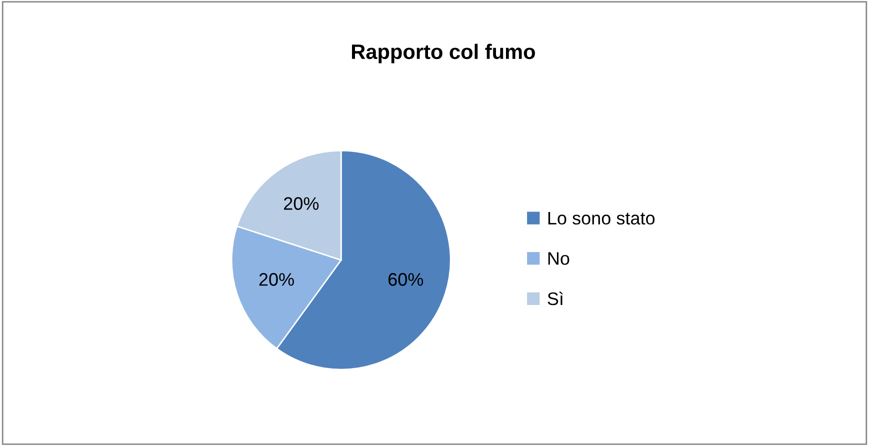  I want to click on data-label: 60%, so click(406, 279).